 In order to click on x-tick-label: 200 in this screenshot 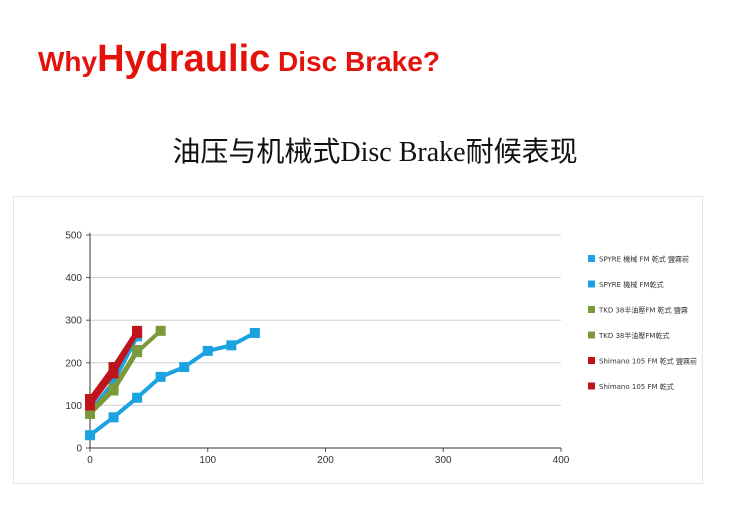, I will do `click(325, 460)`.